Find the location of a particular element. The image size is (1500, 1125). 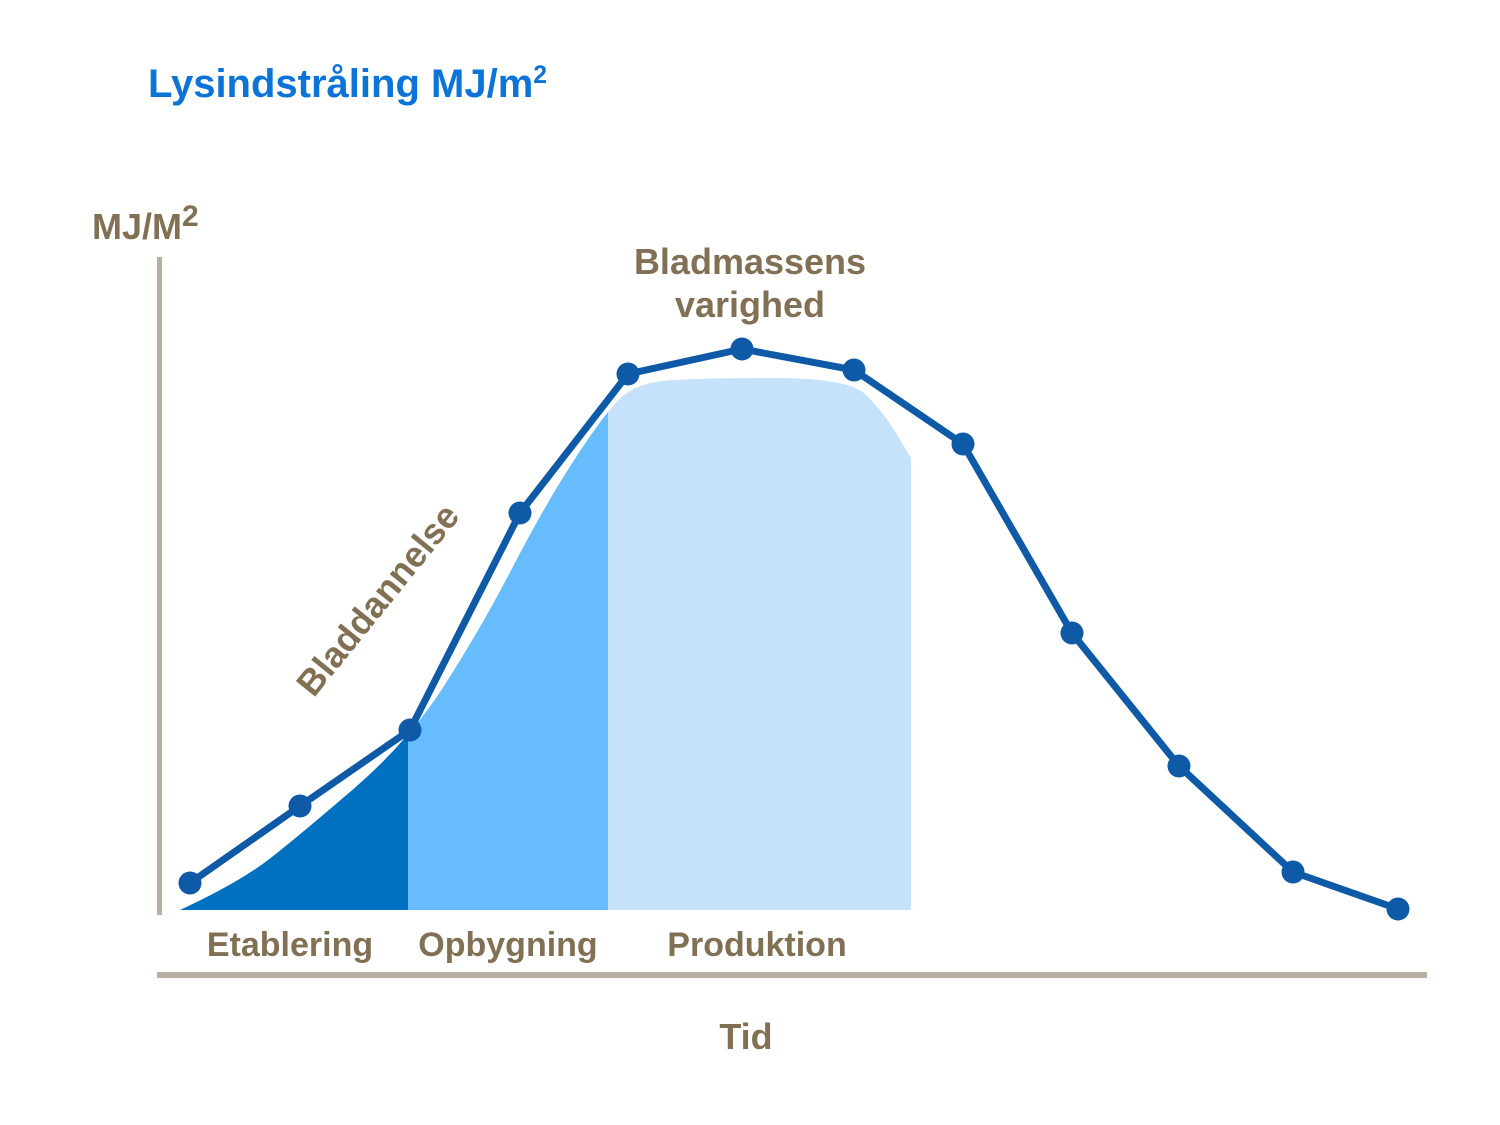

leaf-mass-duration-annotation: Bladmassens varighed is located at coordinates (750, 283).